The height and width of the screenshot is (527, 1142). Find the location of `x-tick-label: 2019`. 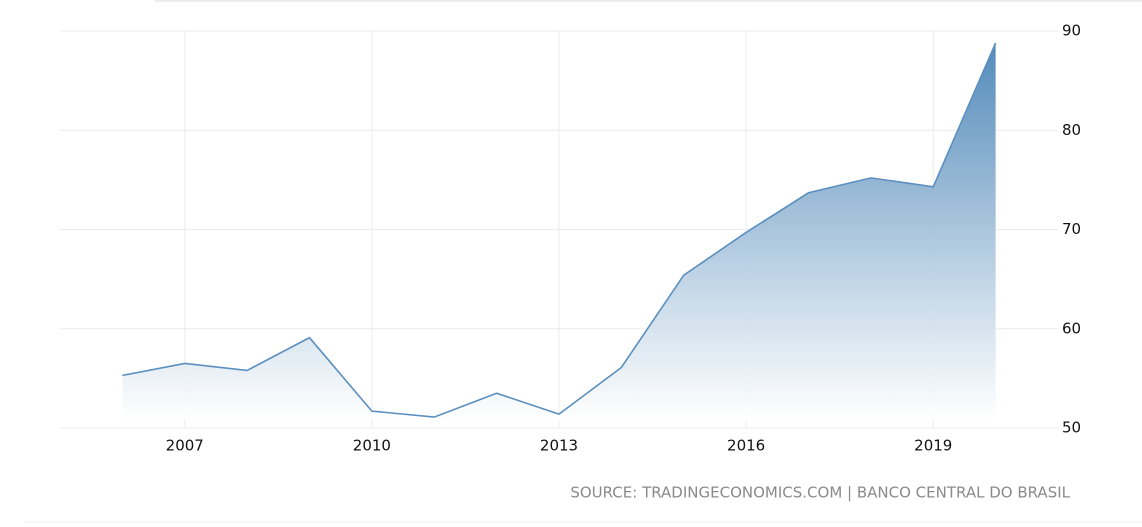

x-tick-label: 2019 is located at coordinates (933, 446).